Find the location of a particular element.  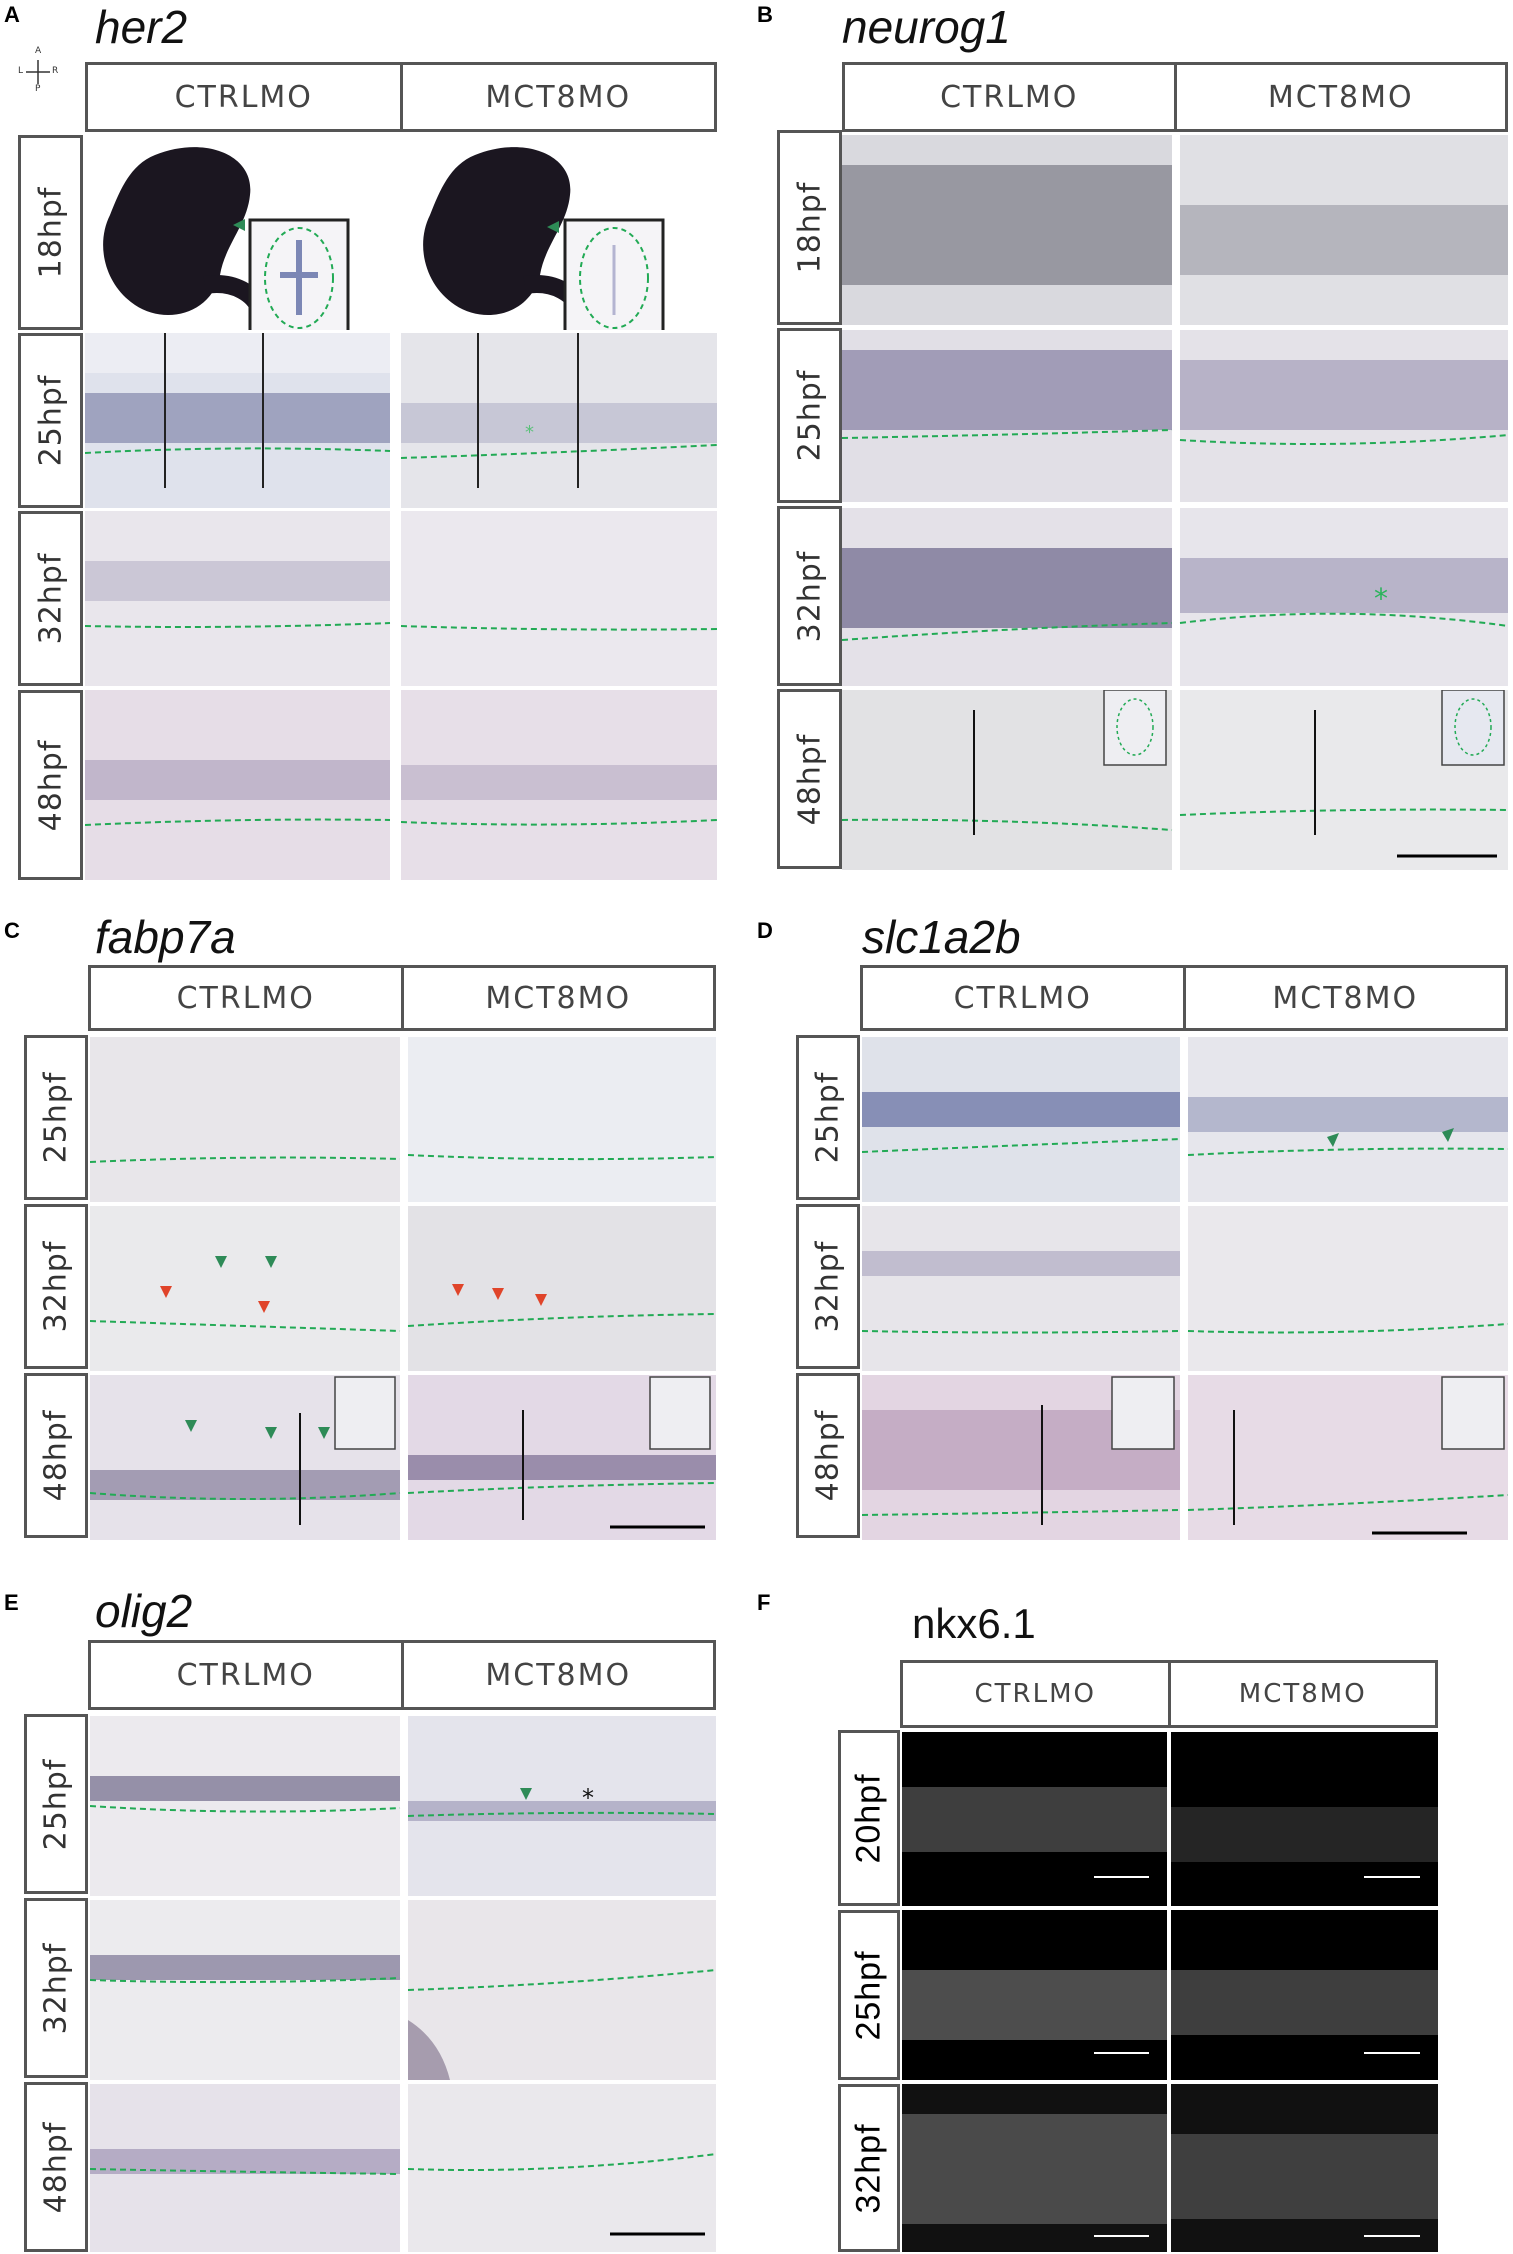

panel-c-25hpf-images is located at coordinates (403, 1119).